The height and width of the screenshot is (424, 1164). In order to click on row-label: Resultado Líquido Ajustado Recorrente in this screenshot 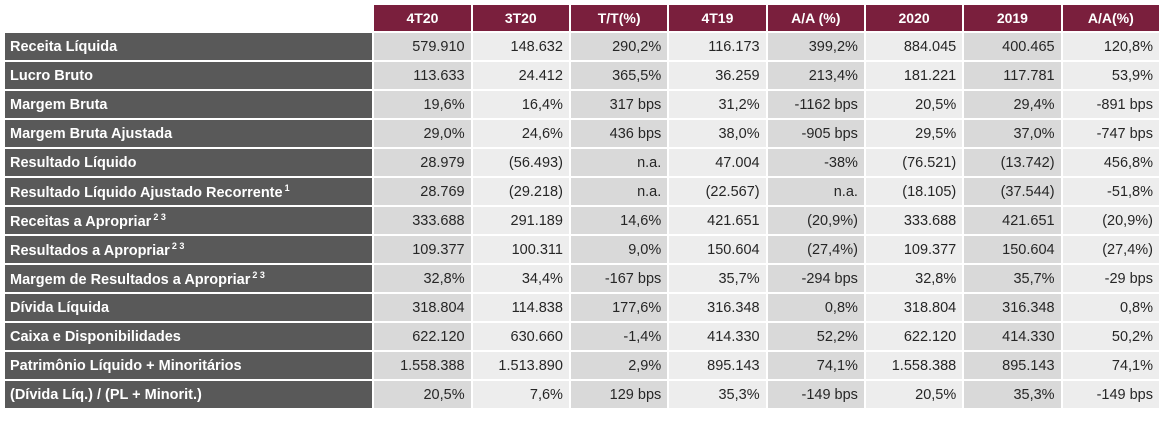, I will do `click(146, 192)`.